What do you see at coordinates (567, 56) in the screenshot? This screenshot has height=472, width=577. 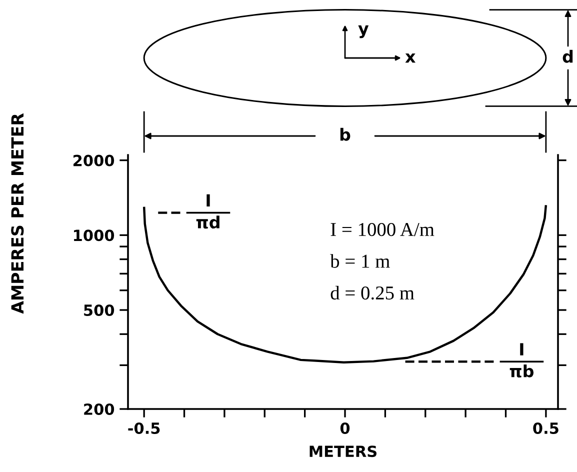 I see `text: d` at bounding box center [567, 56].